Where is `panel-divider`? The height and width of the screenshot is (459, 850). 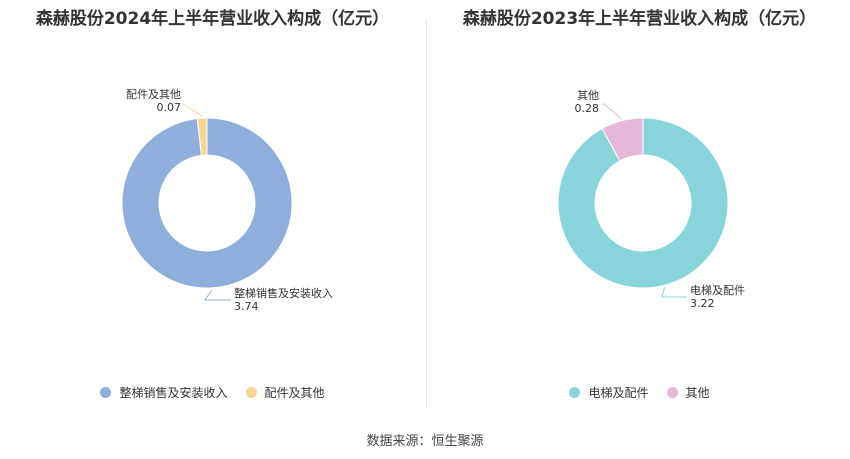 panel-divider is located at coordinates (426, 213).